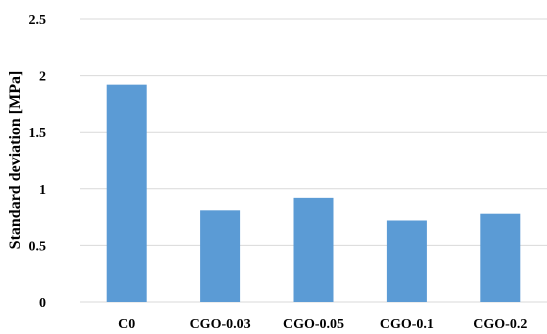  I want to click on x-category-label: CGO-0.05, so click(313, 324).